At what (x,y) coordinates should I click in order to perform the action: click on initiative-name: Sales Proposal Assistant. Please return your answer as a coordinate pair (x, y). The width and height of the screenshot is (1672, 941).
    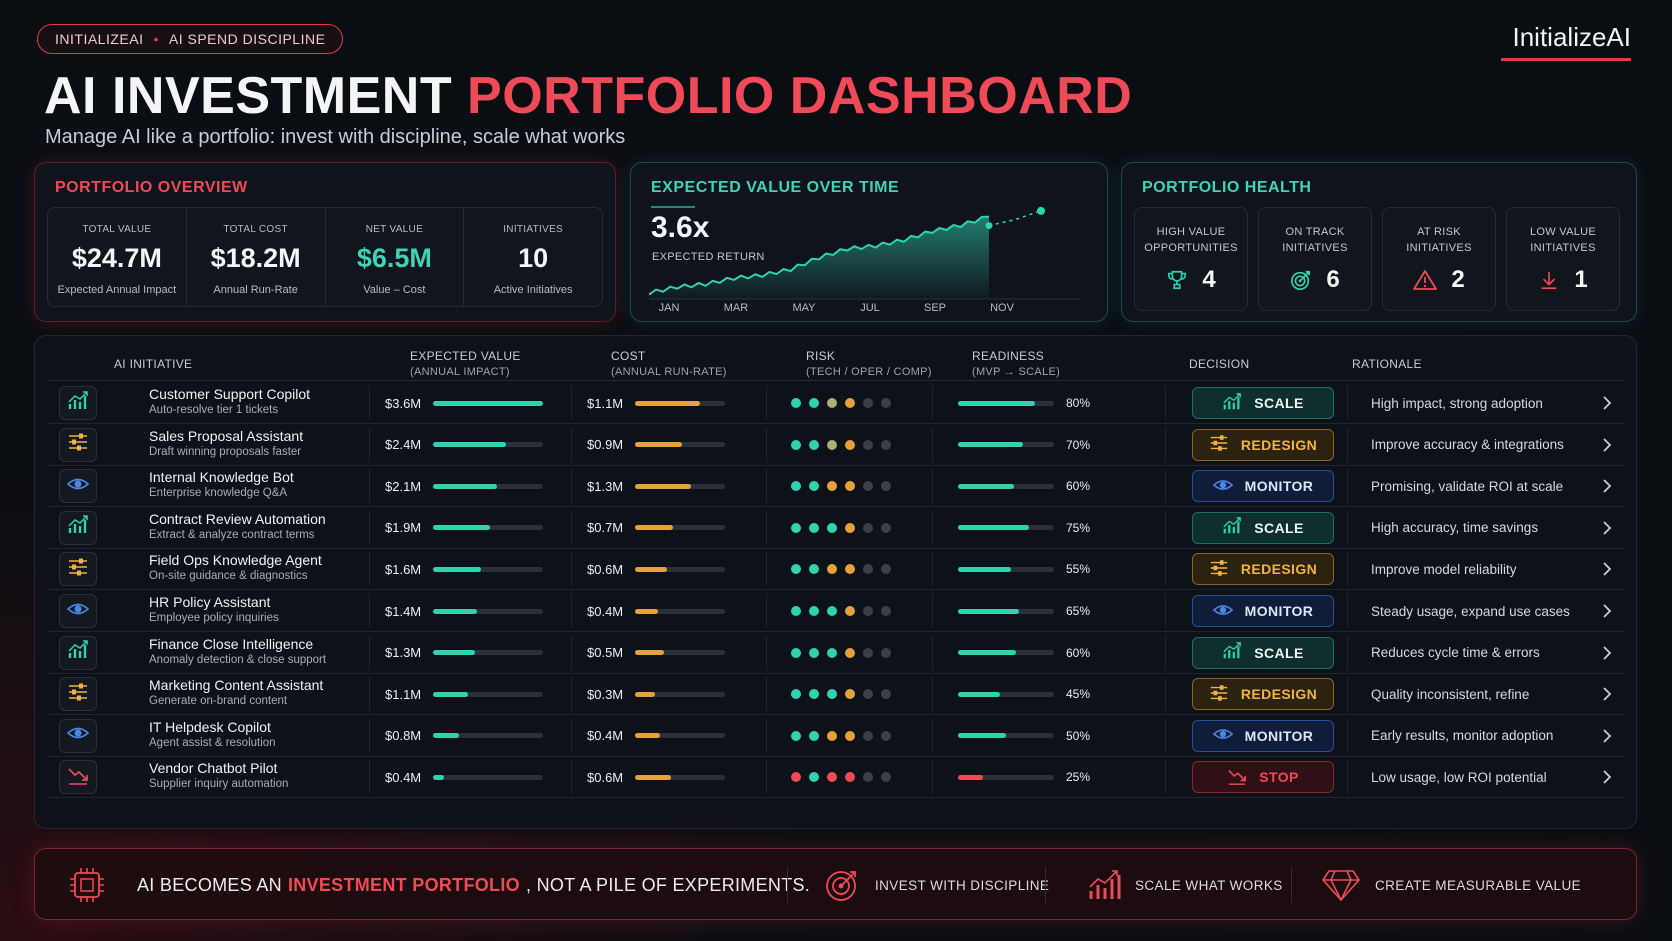
    Looking at the image, I should click on (226, 435).